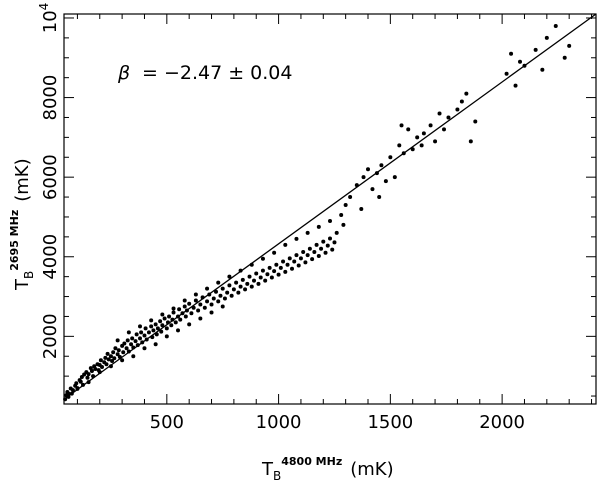 This screenshot has height=480, width=600. I want to click on y-axis-title-sub: B, so click(29, 275).